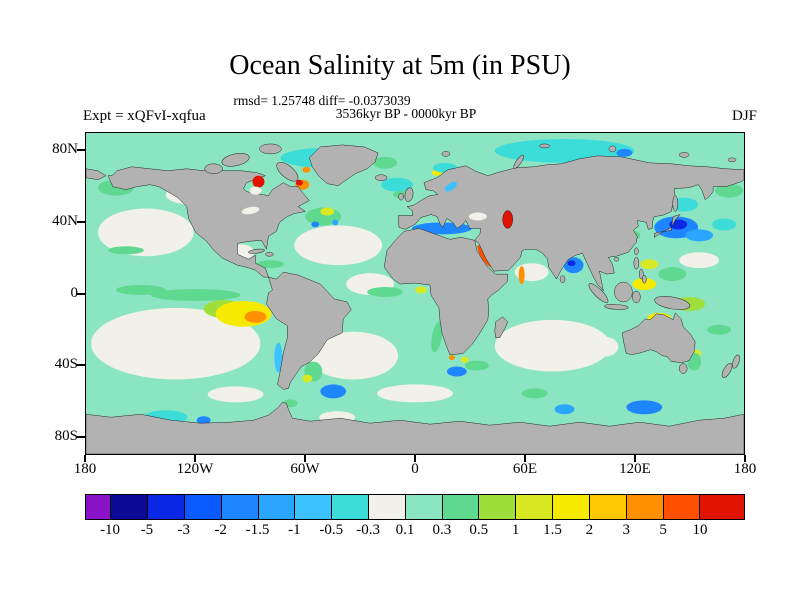 Image resolution: width=800 pixels, height=600 pixels. What do you see at coordinates (220, 530) in the screenshot?
I see `colorbar-tick-label: -2` at bounding box center [220, 530].